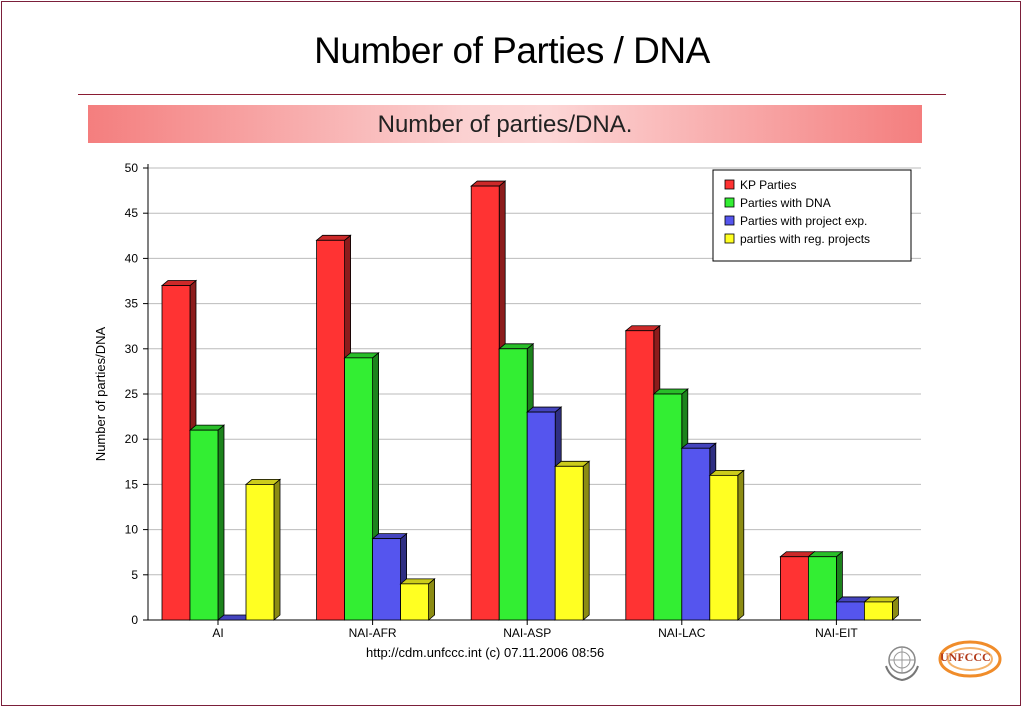  What do you see at coordinates (132, 484) in the screenshot?
I see `y-tick-label: 15` at bounding box center [132, 484].